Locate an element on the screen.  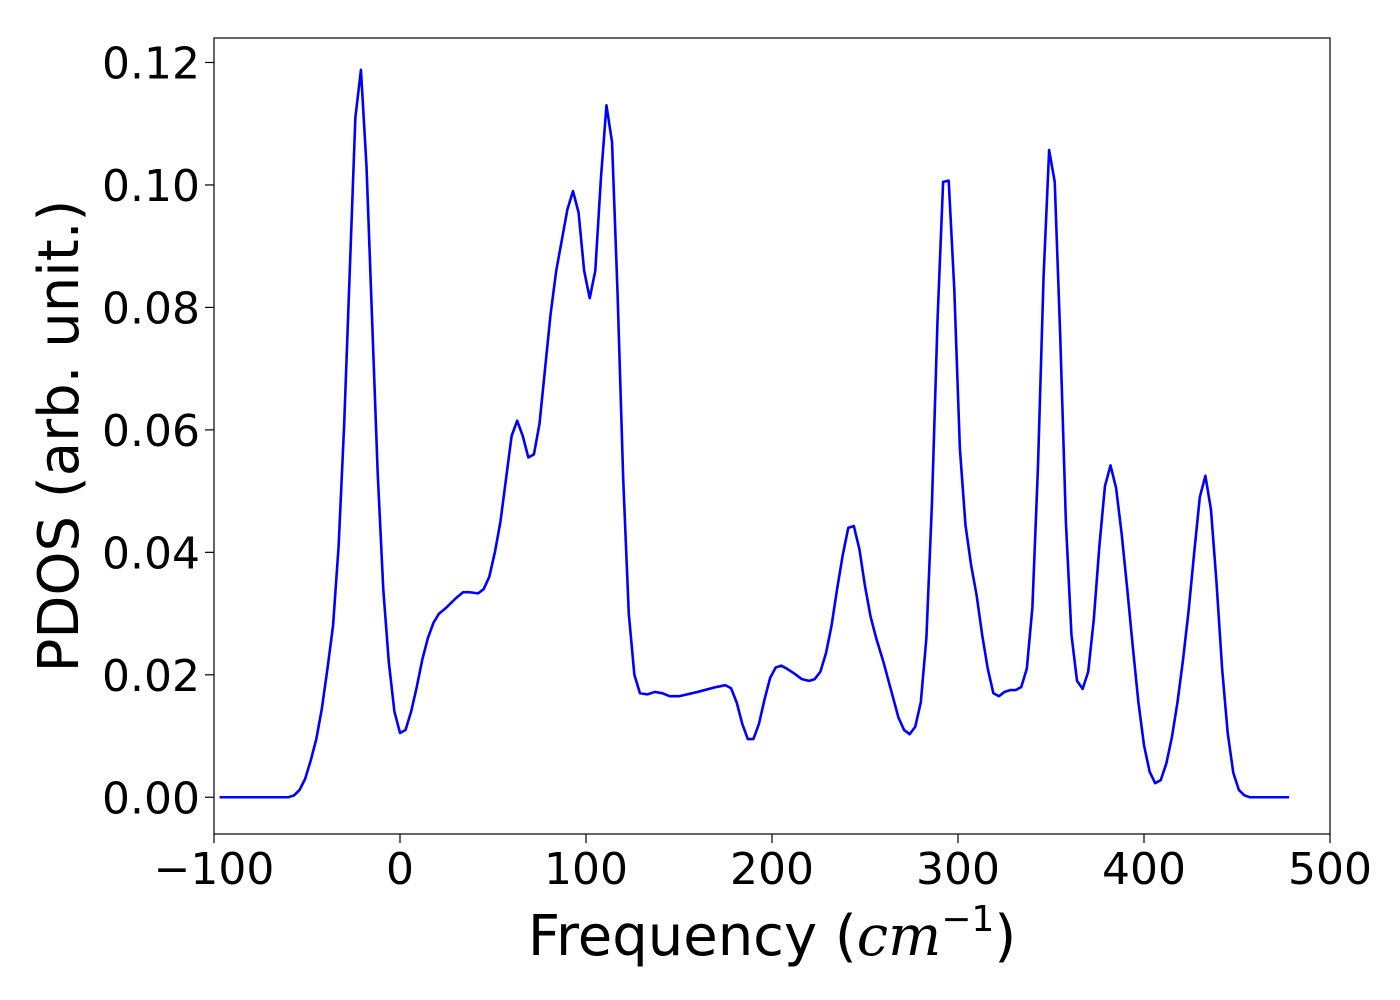
y-tick-label: 0.12 is located at coordinates (151, 63).